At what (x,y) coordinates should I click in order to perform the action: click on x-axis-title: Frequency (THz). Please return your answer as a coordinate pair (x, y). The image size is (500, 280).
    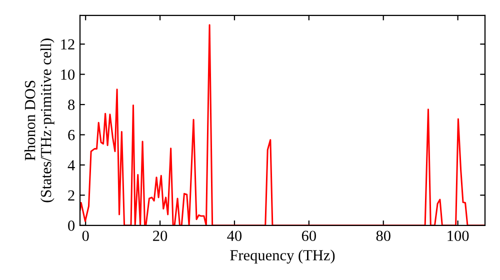
    Looking at the image, I should click on (282, 257).